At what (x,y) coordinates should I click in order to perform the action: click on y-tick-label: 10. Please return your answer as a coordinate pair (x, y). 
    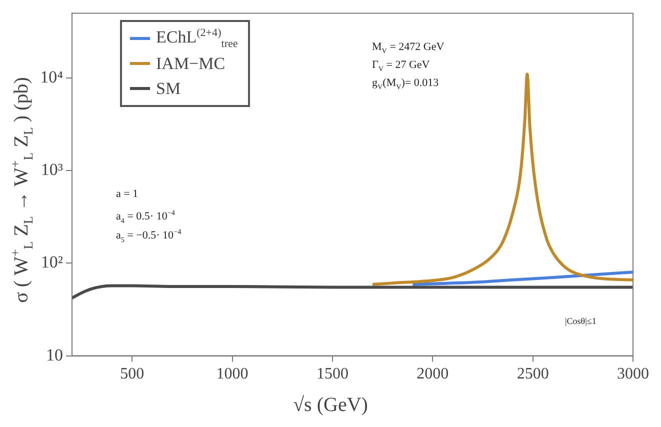
    Looking at the image, I should click on (54, 354).